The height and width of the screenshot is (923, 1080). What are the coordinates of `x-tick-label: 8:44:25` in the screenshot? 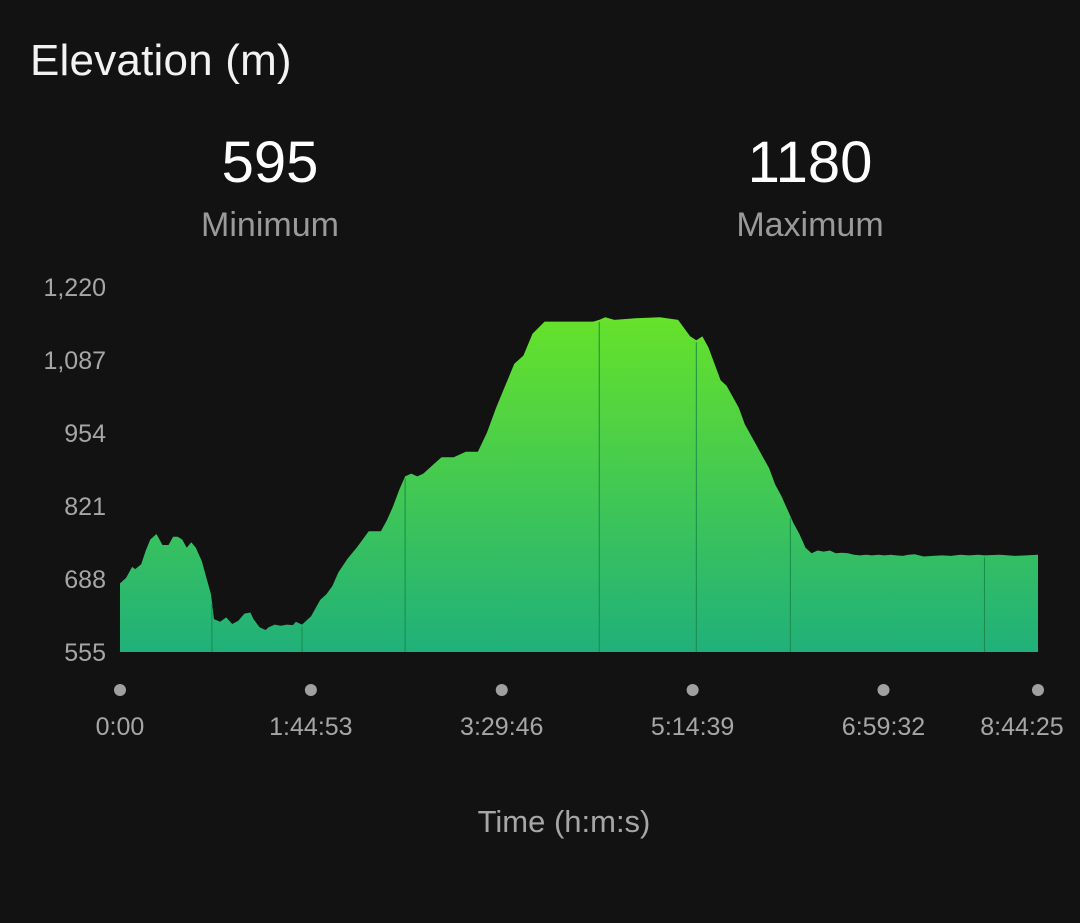 It's located at (1021, 727).